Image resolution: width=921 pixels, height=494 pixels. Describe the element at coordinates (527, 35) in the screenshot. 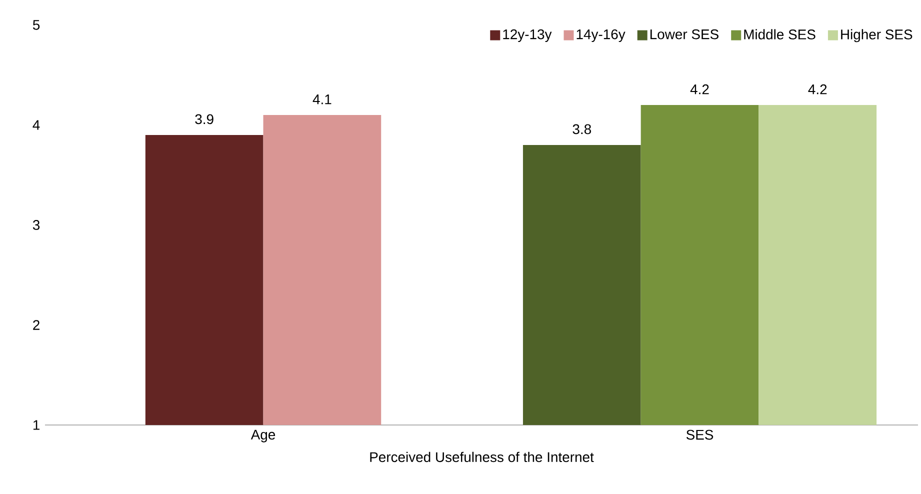

I see `legend-label: 12y-13y` at that location.